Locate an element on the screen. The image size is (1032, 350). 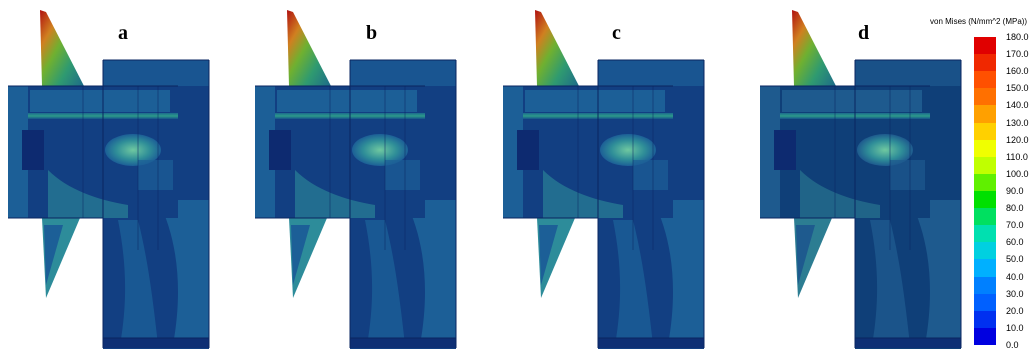
legend-tick-label: 150.0 is located at coordinates (1017, 88).